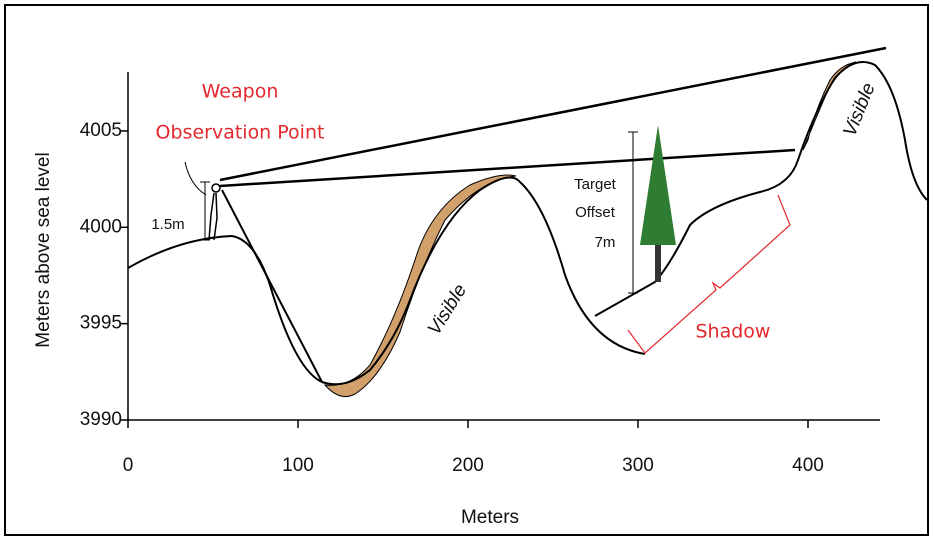  What do you see at coordinates (490, 517) in the screenshot?
I see `x-axis-label: Meters` at bounding box center [490, 517].